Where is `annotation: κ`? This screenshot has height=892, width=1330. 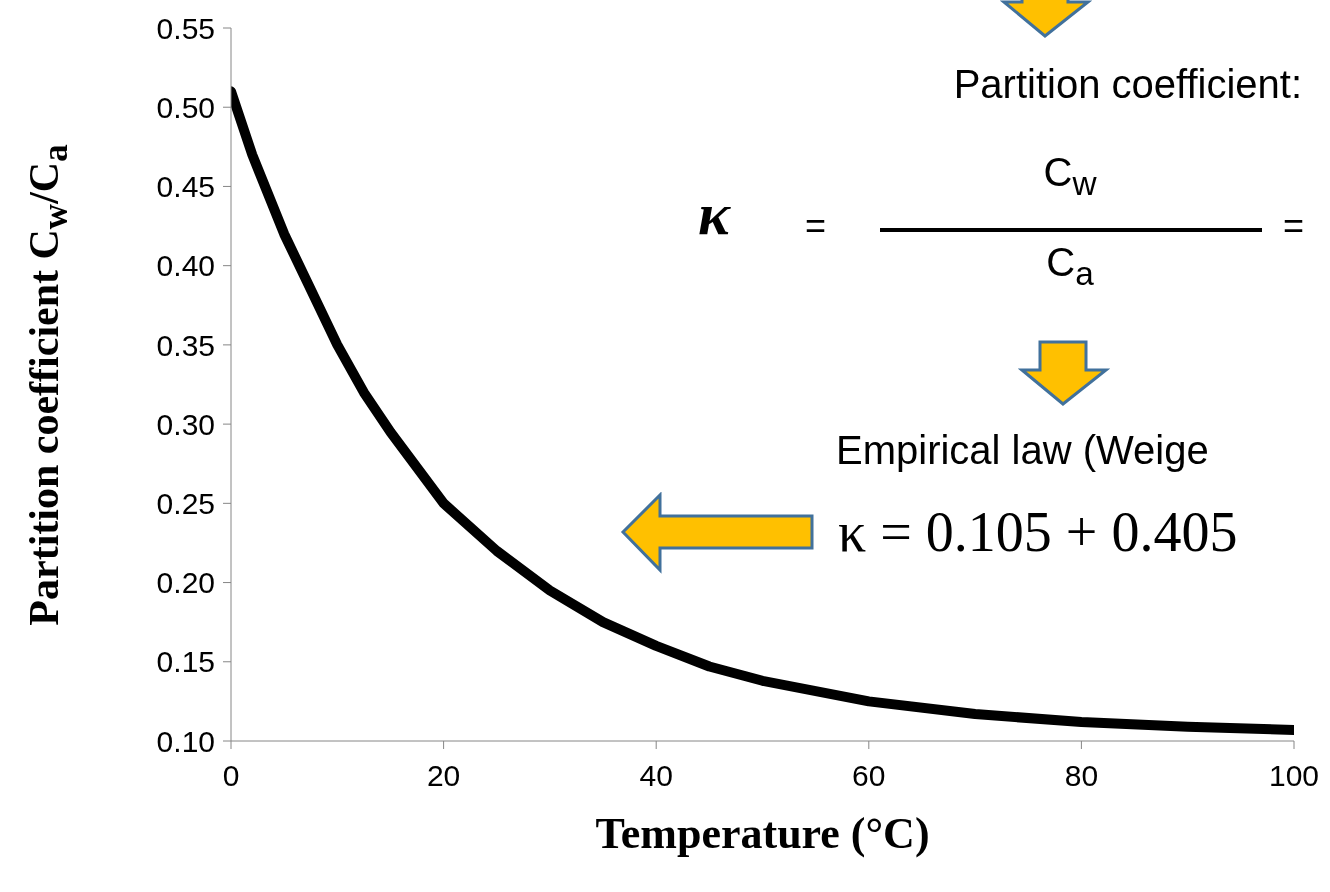 annotation: κ is located at coordinates (714, 214).